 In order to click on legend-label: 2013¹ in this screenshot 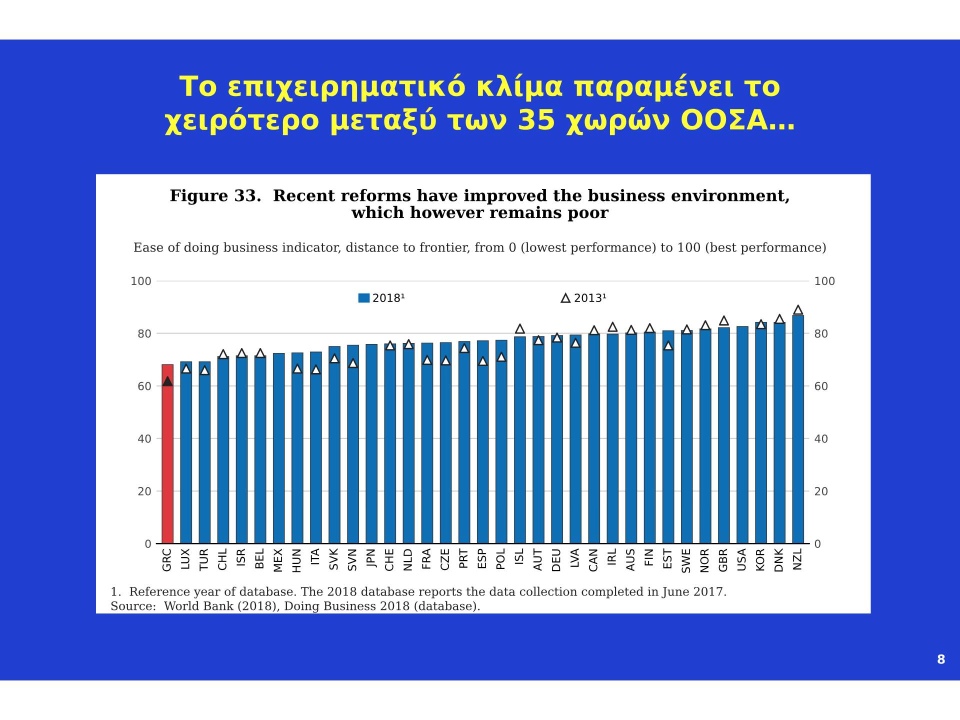, I will do `click(590, 298)`.